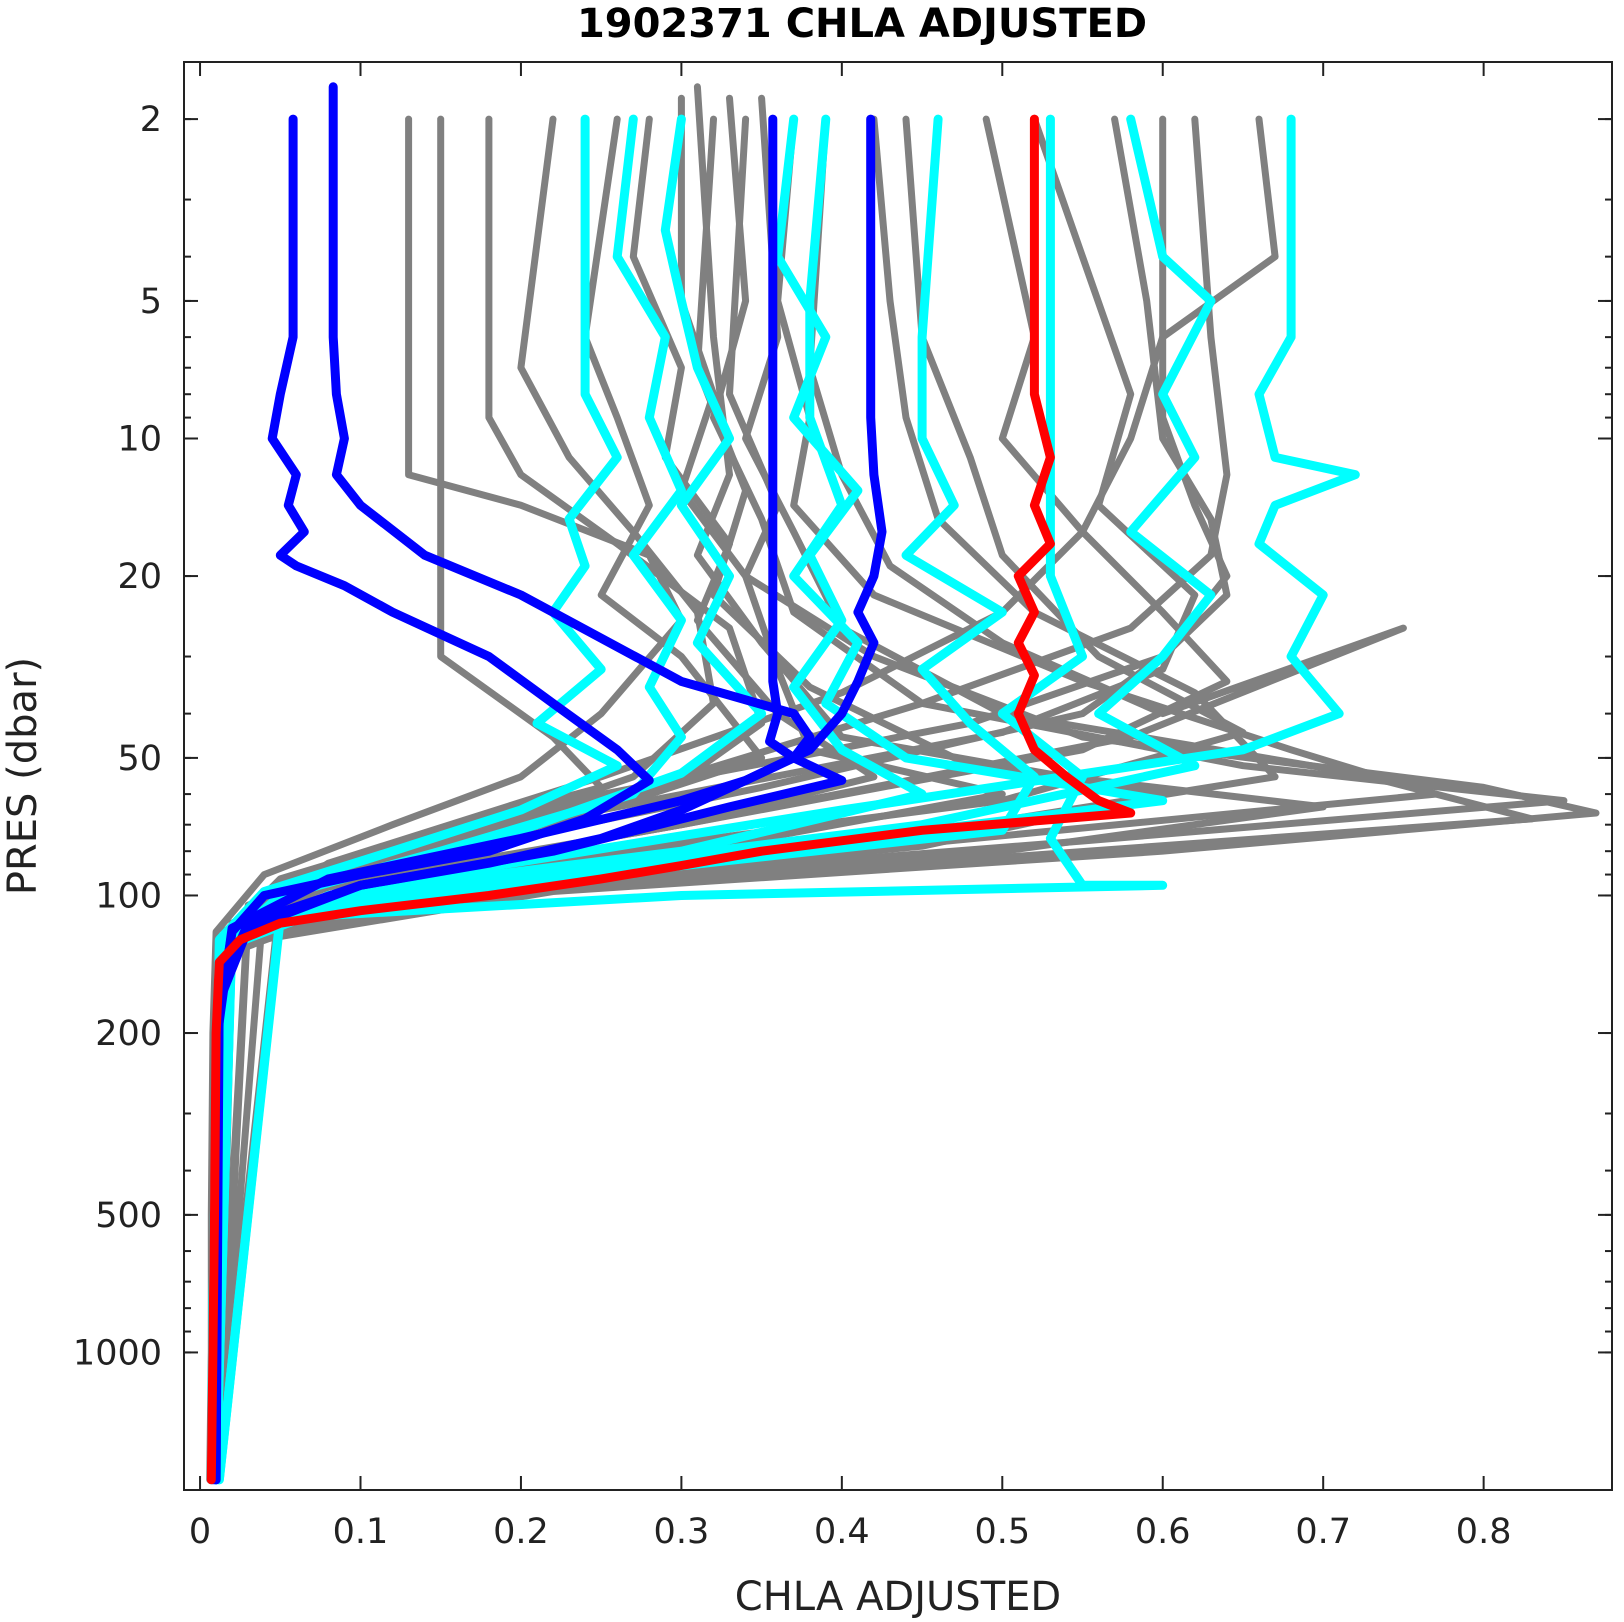 This screenshot has width=1624, height=1622. What do you see at coordinates (151, 302) in the screenshot?
I see `y-tick-label: 5` at bounding box center [151, 302].